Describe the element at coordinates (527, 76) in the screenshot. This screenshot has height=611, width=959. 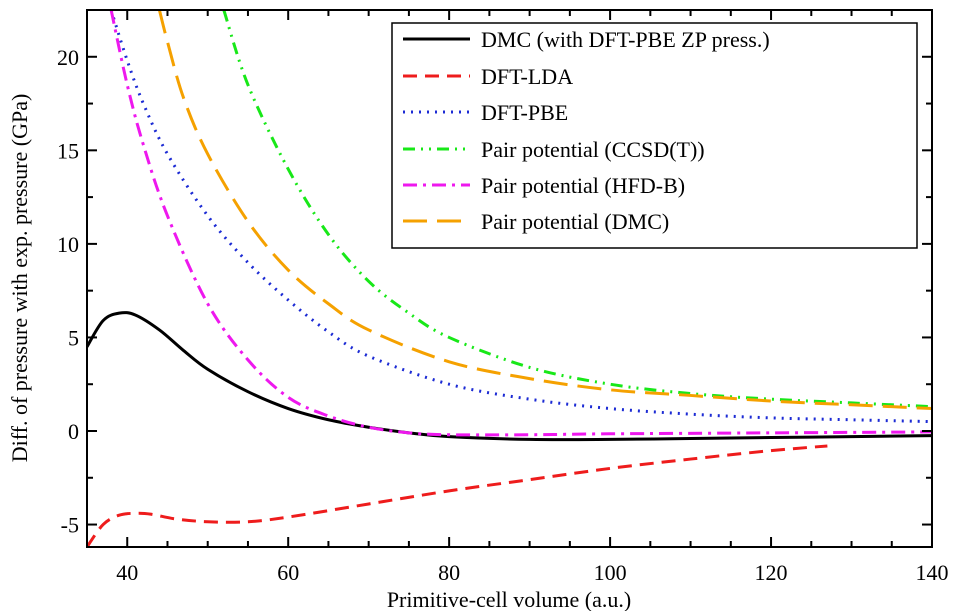
I see `legend-label-2: DFT-LDA` at that location.